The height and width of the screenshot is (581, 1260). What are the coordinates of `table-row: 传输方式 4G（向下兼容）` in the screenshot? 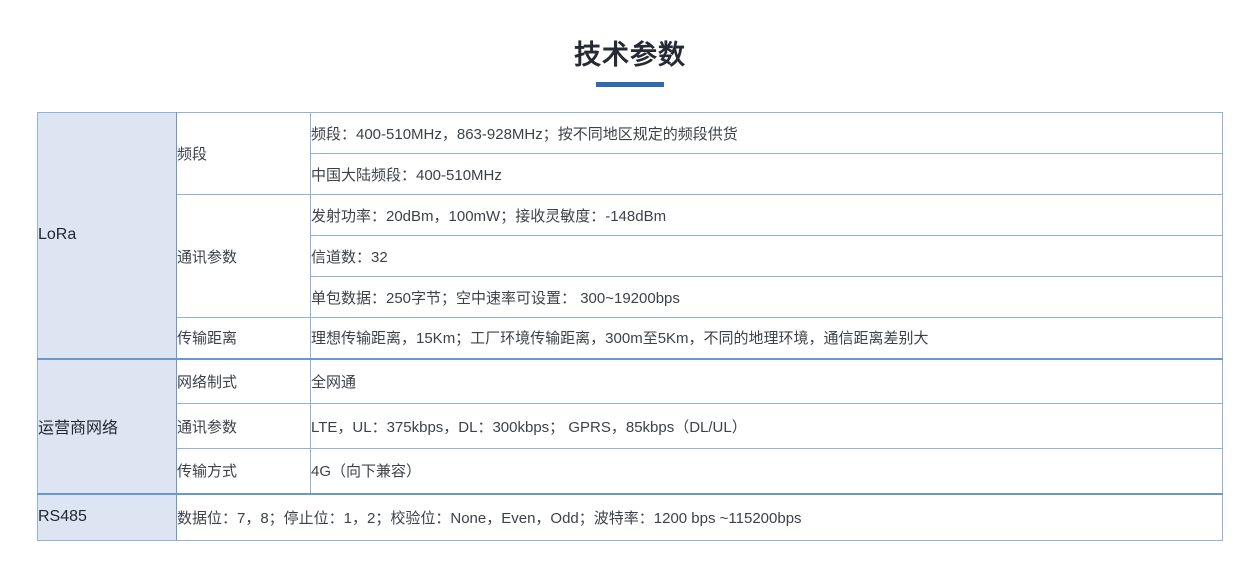 It's located at (630, 471).